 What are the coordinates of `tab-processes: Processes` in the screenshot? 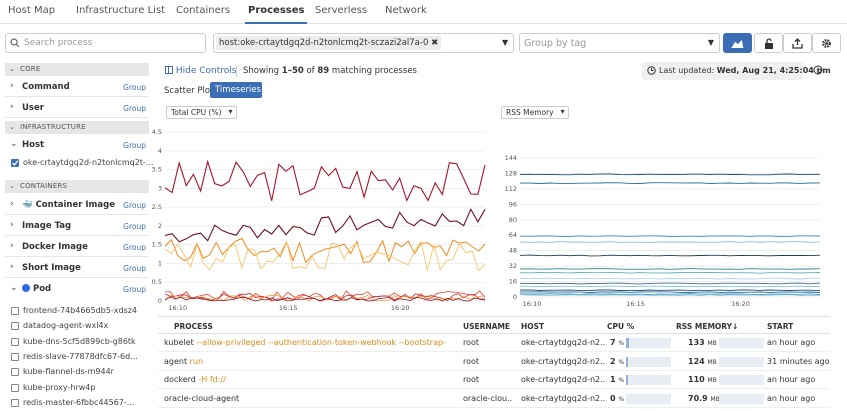 It's located at (276, 14).